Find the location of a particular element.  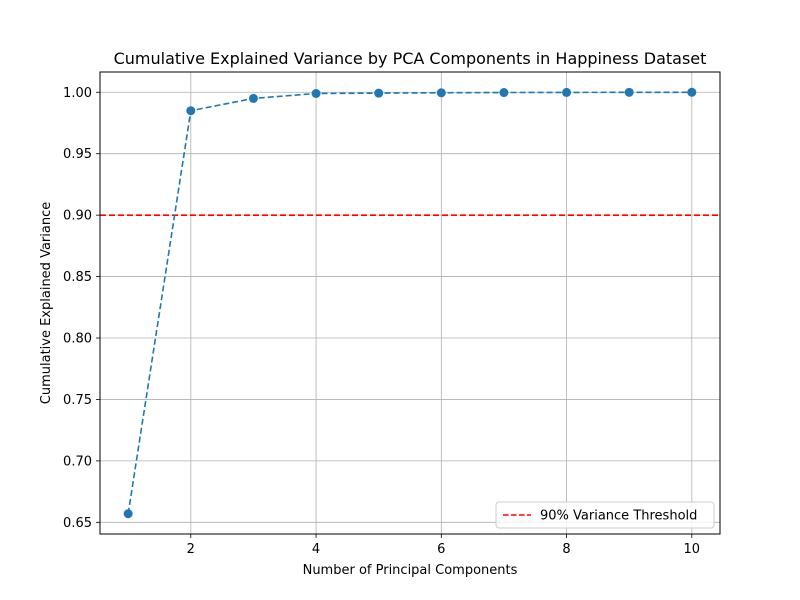

legend: 90% Variance Threshold is located at coordinates (605, 515).